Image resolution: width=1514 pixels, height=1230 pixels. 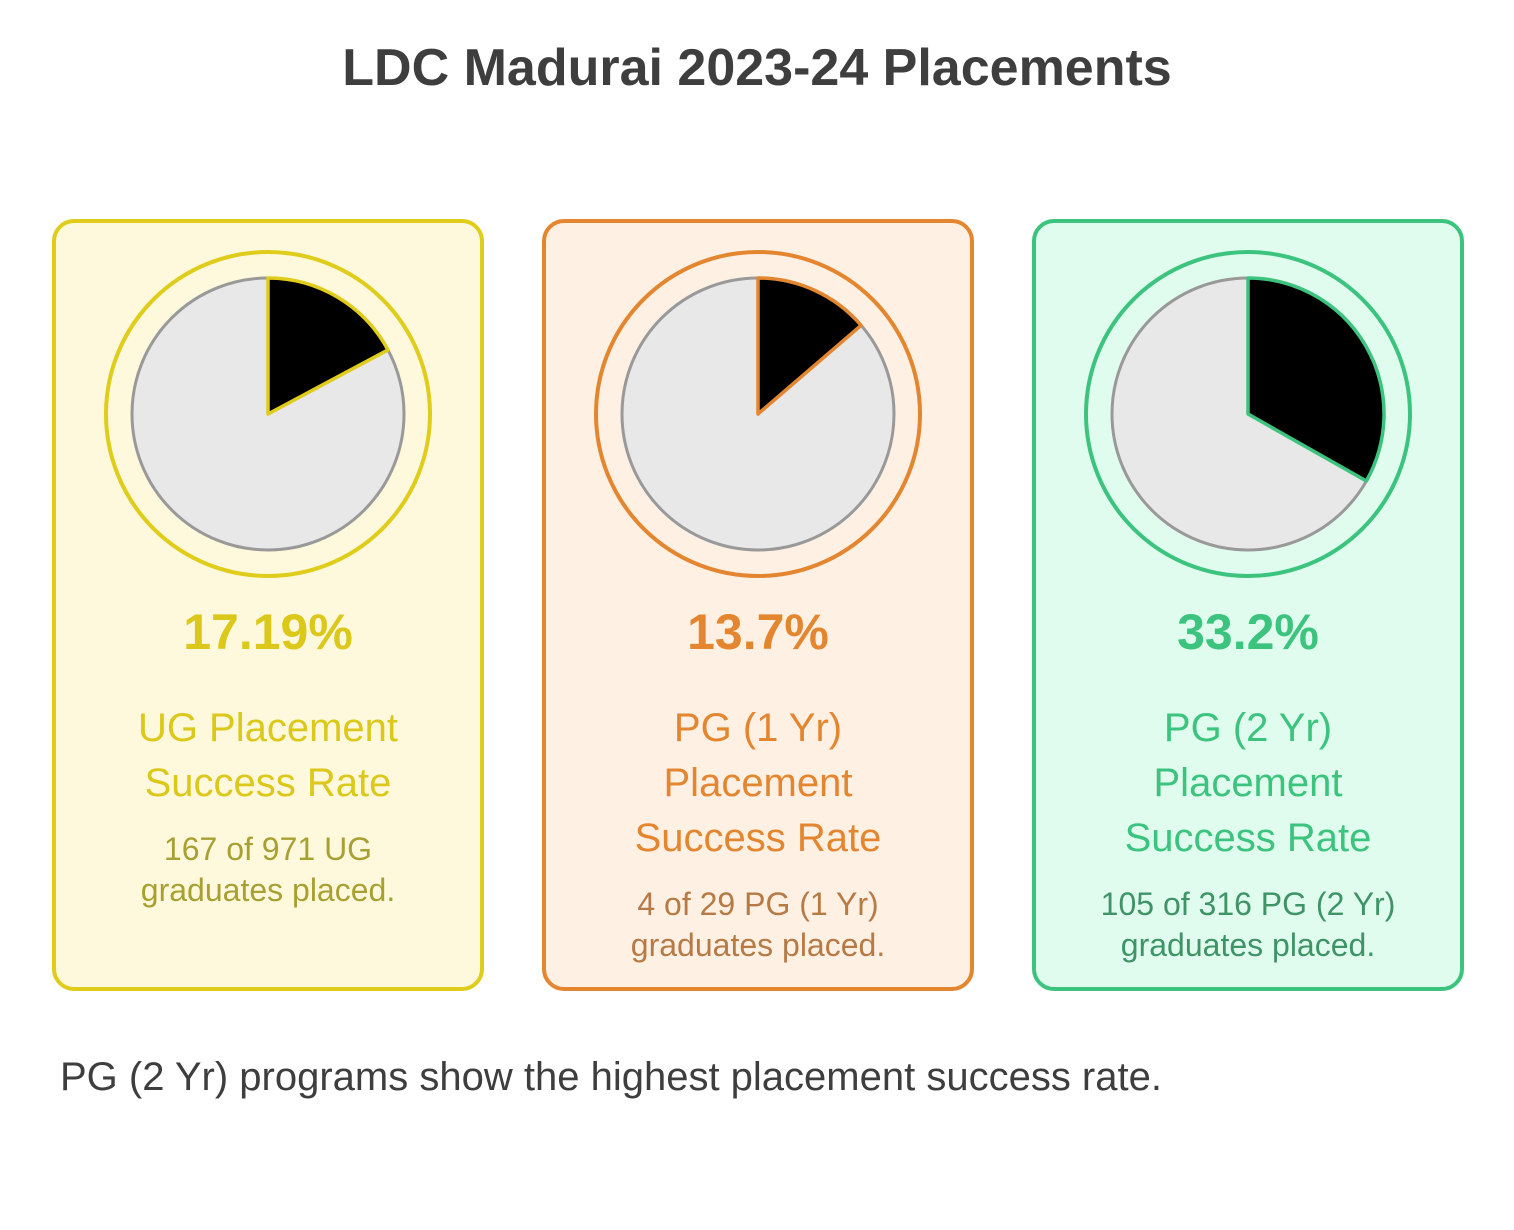 I want to click on label-line: PG (2 Yr), so click(x=1248, y=728).